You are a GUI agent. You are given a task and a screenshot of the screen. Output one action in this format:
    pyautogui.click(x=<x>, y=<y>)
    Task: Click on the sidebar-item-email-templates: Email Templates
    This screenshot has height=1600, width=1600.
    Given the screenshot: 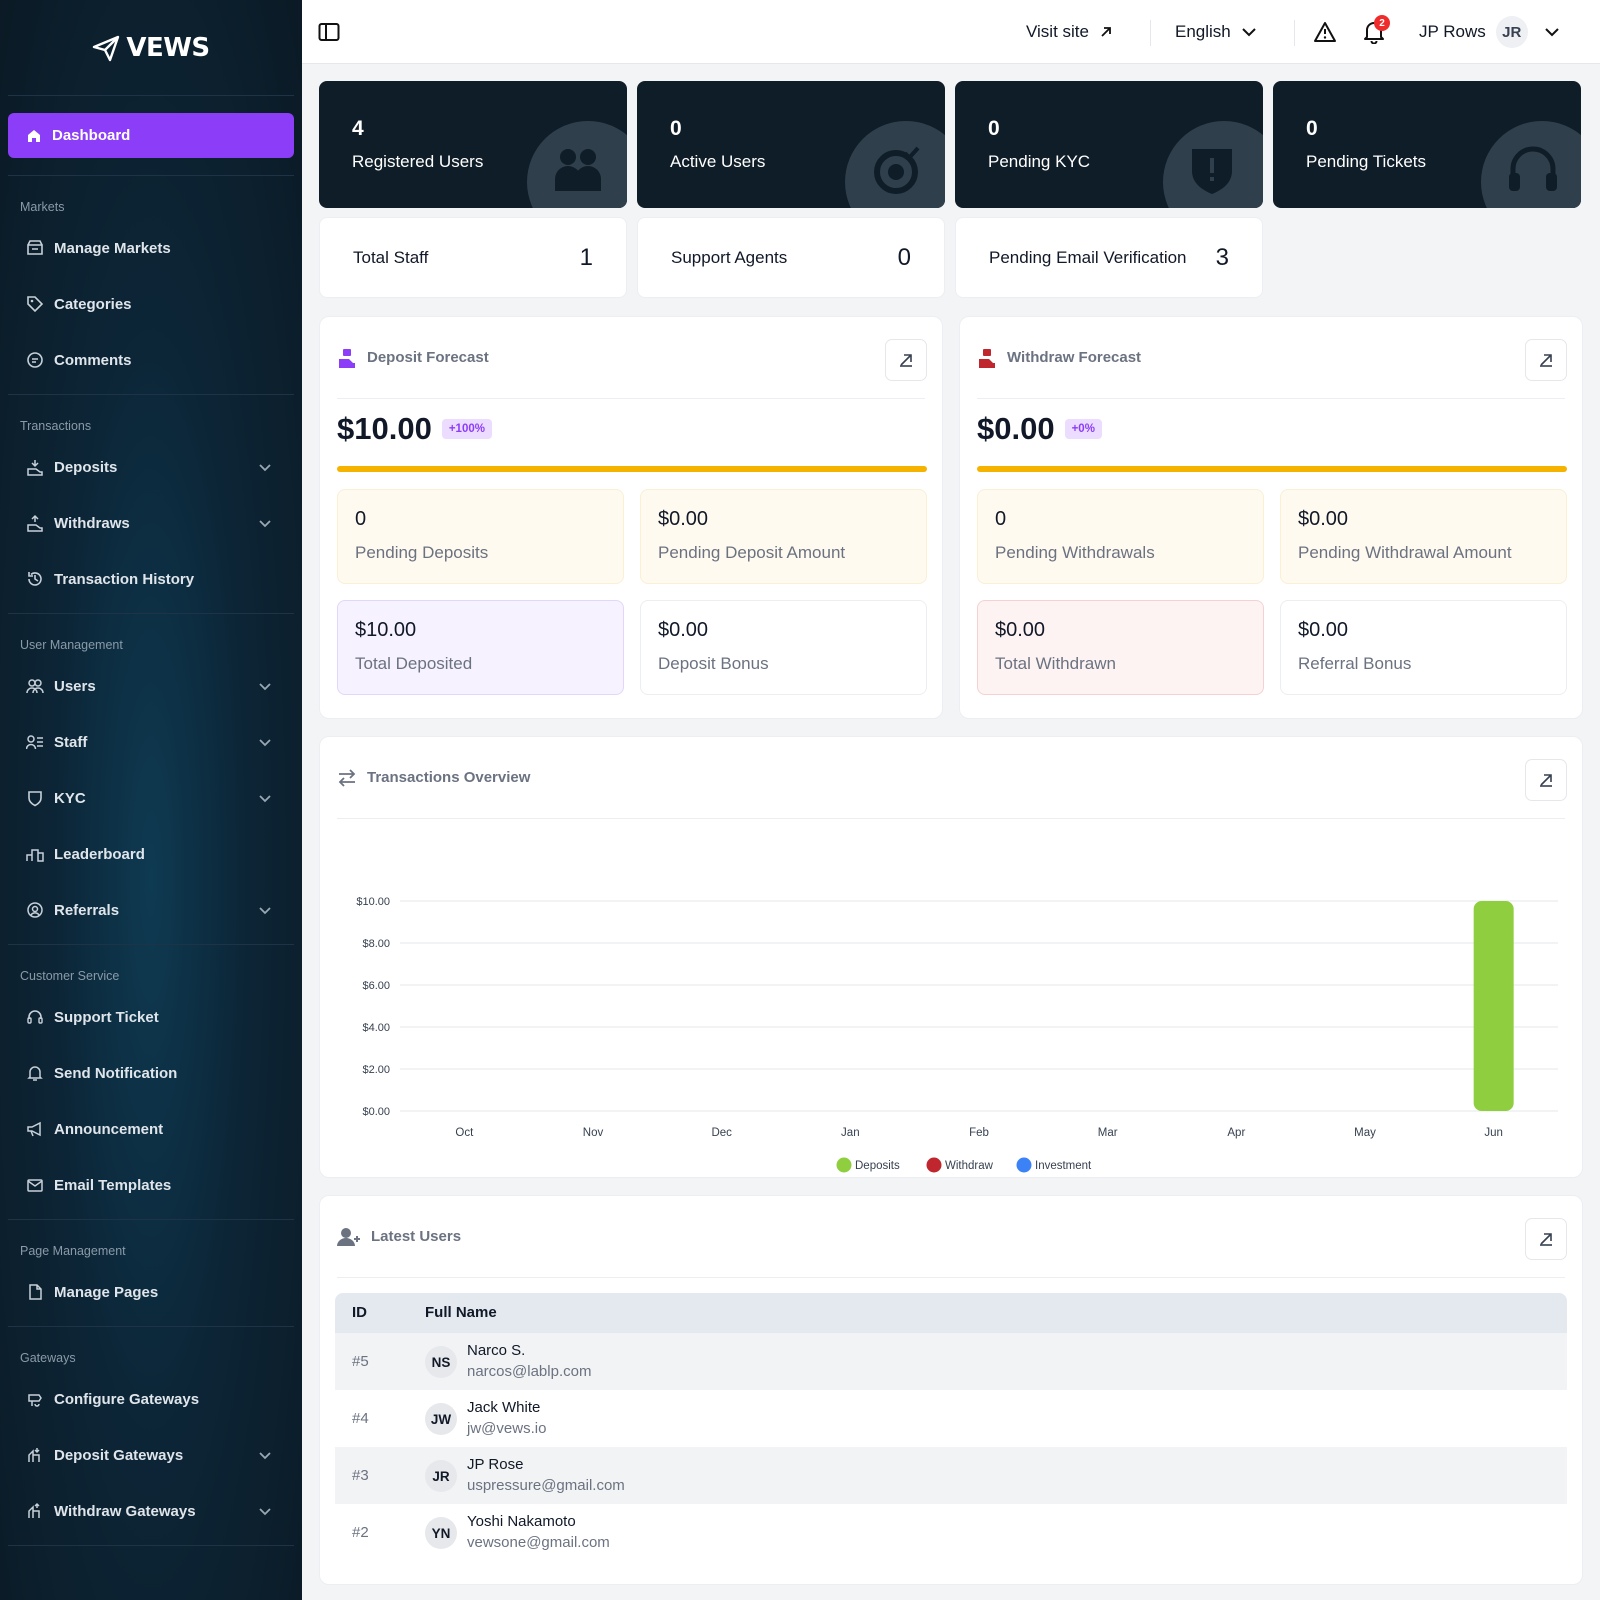 What is the action you would take?
    pyautogui.click(x=151, y=1185)
    